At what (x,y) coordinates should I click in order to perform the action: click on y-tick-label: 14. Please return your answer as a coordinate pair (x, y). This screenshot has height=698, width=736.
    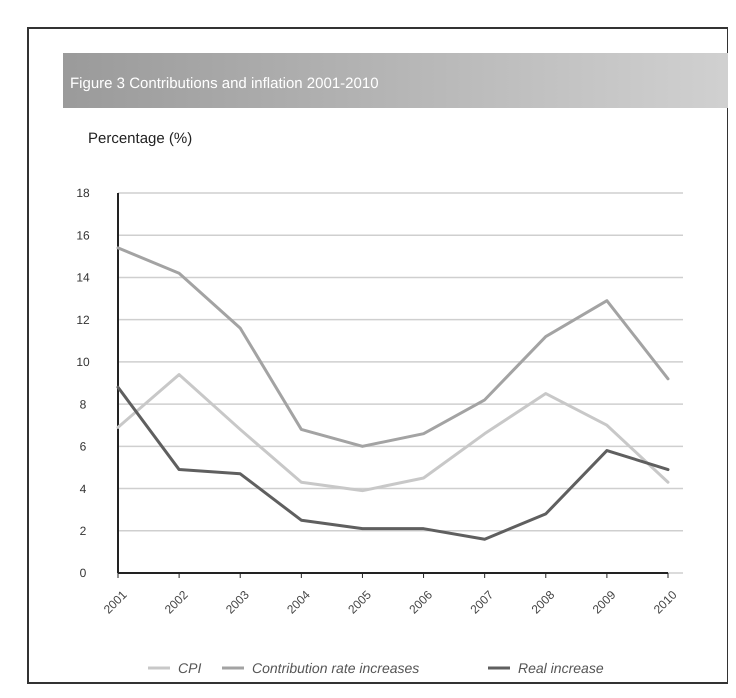
    Looking at the image, I should click on (83, 277).